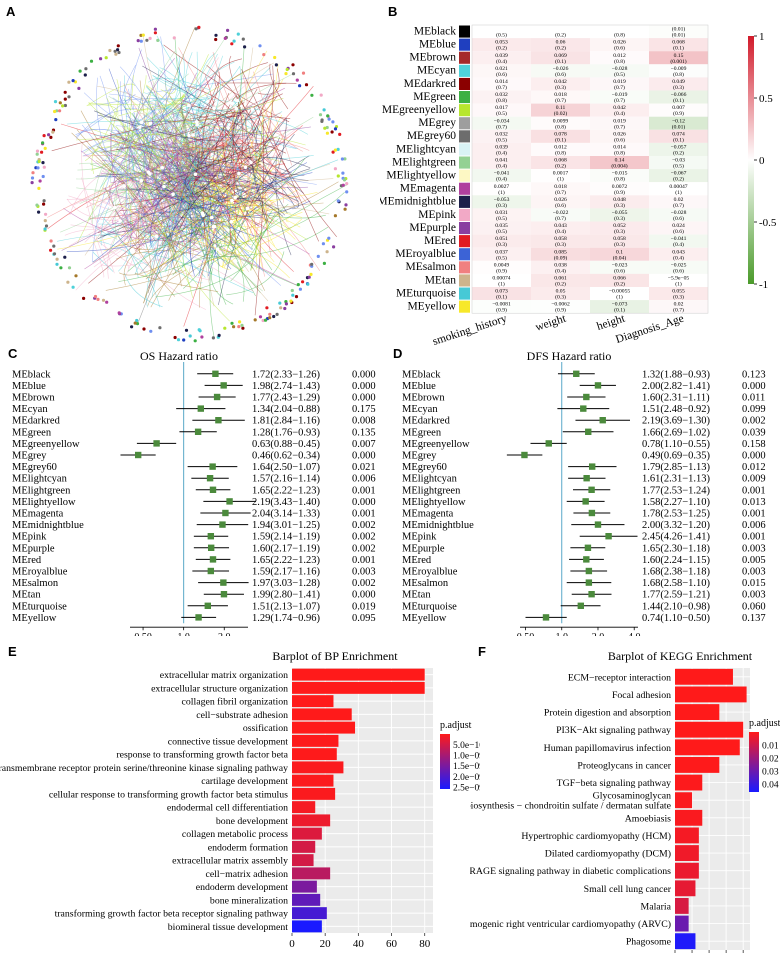 The height and width of the screenshot is (955, 780). Describe the element at coordinates (678, 226) in the screenshot. I see `heatmap-corr-label: 0.024` at that location.